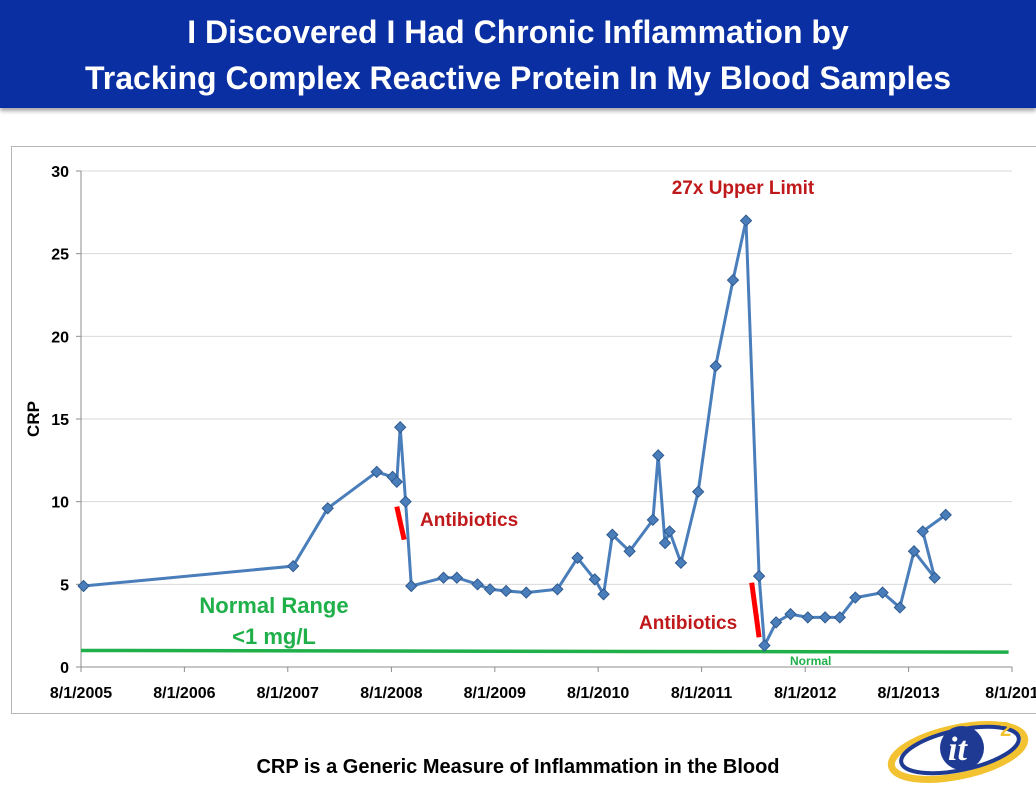  Describe the element at coordinates (60, 420) in the screenshot. I see `y-tick-label: 15` at that location.